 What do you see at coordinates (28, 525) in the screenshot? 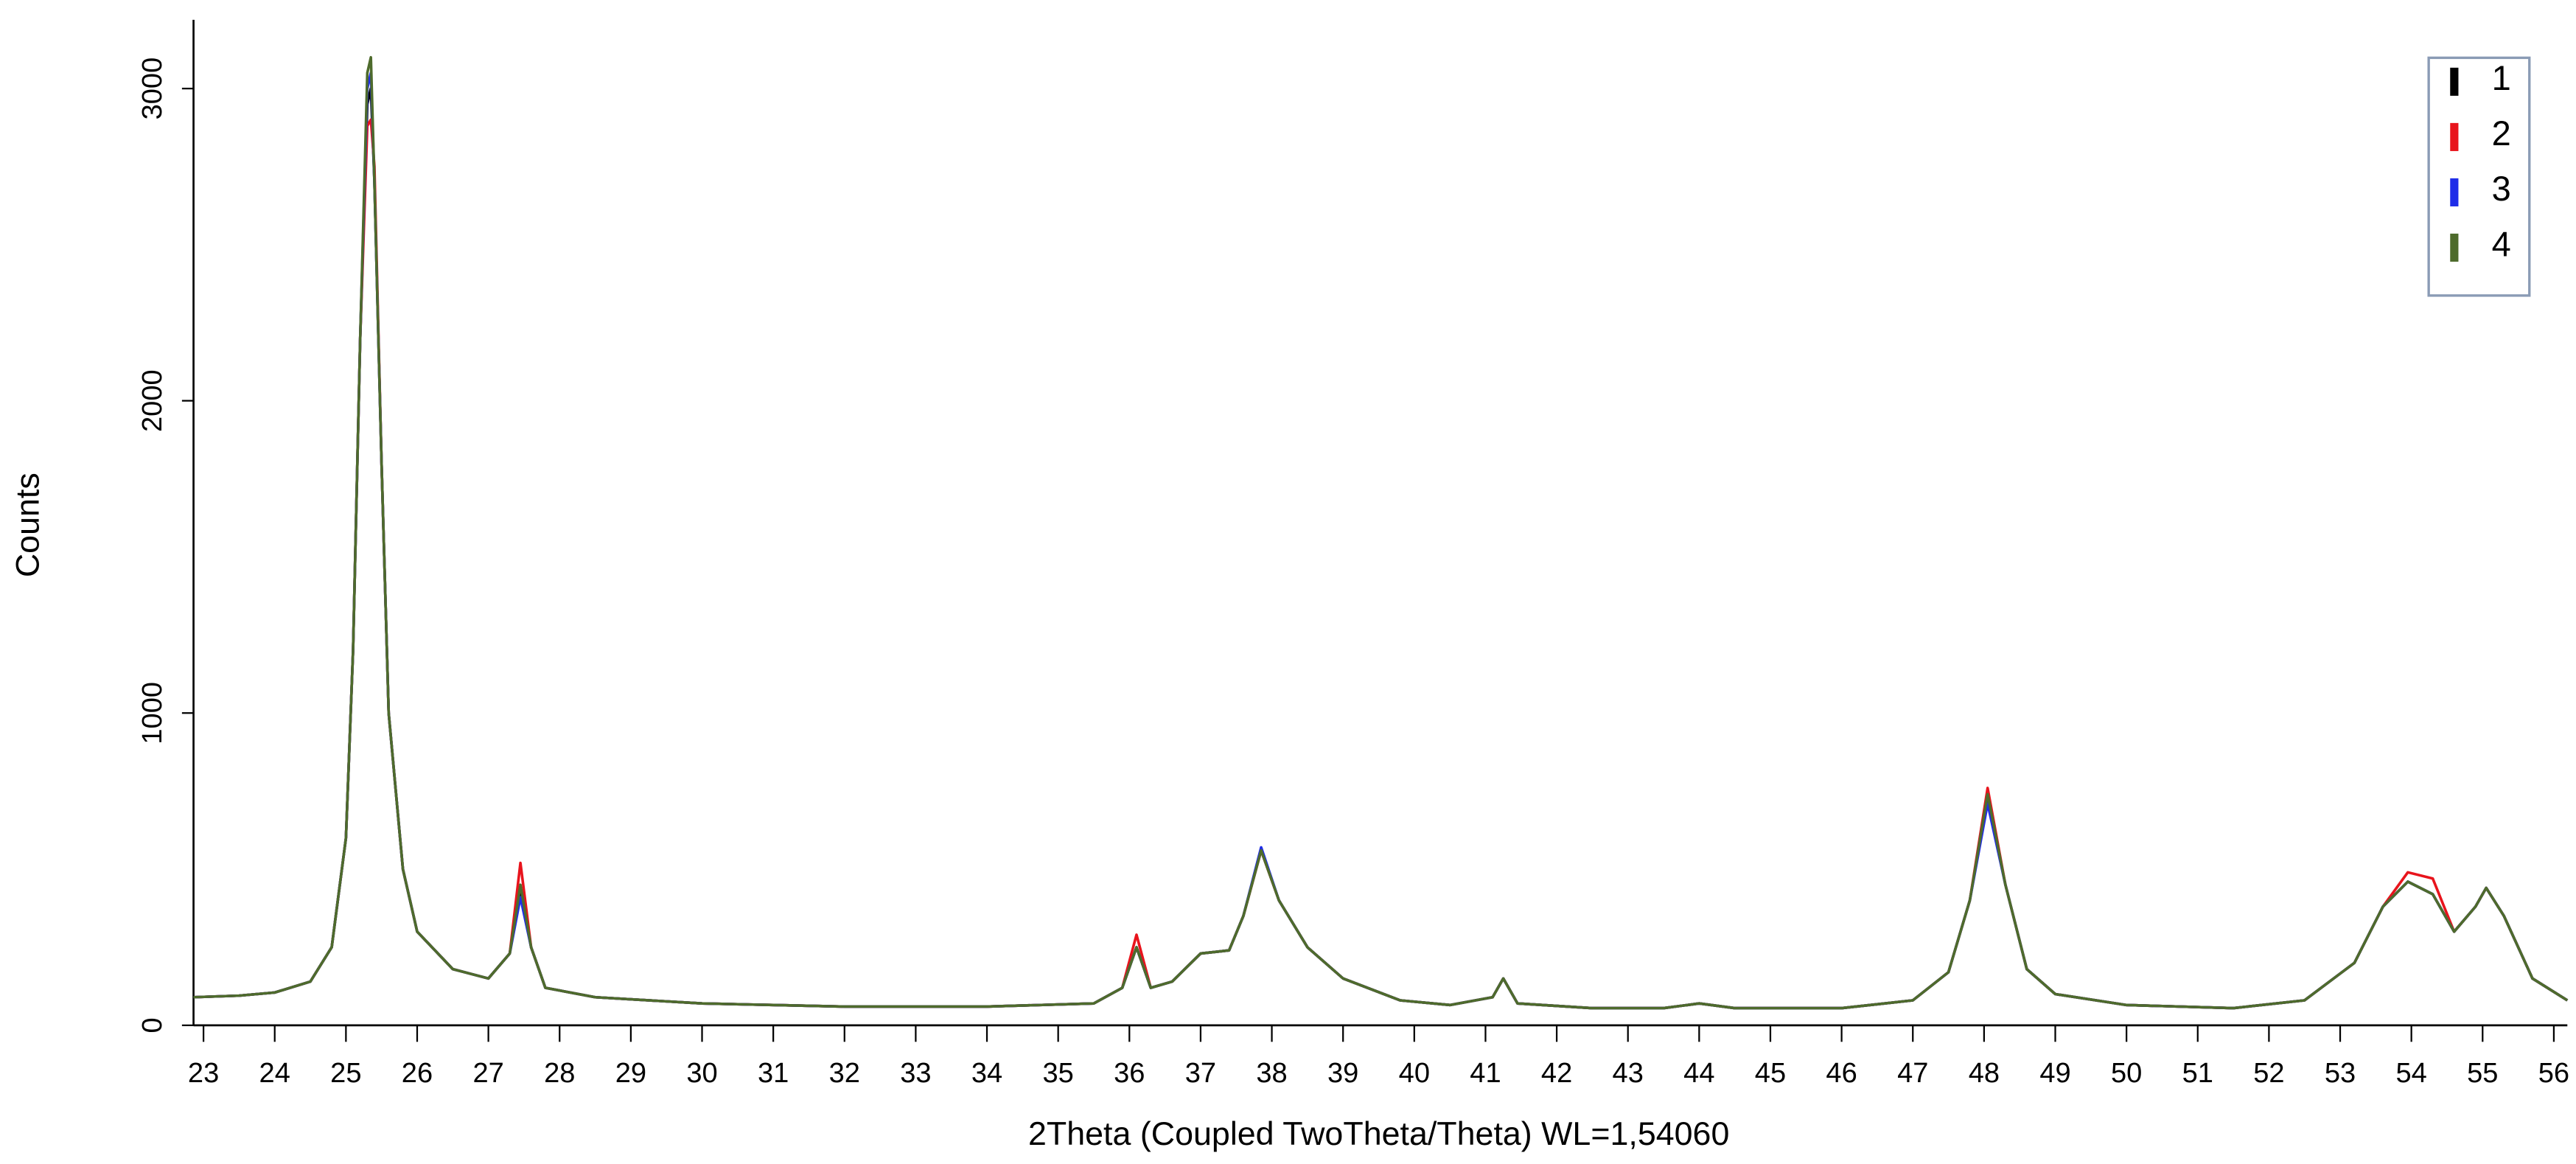
I see `y-axis-title: Counts` at bounding box center [28, 525].